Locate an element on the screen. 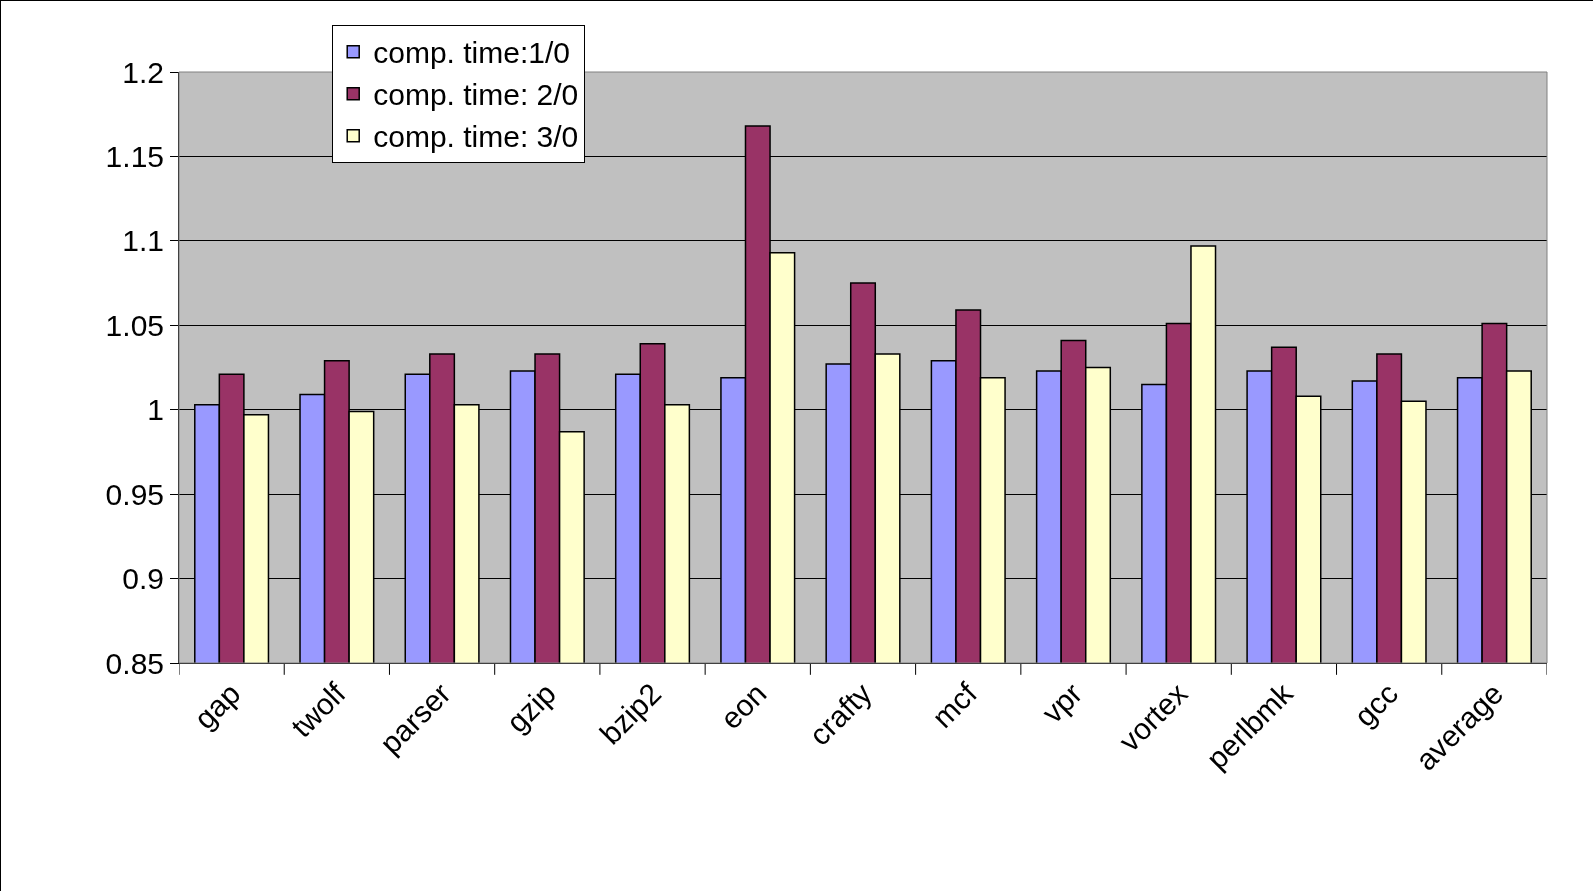  y-tick-label: 1.05 is located at coordinates (134, 325).